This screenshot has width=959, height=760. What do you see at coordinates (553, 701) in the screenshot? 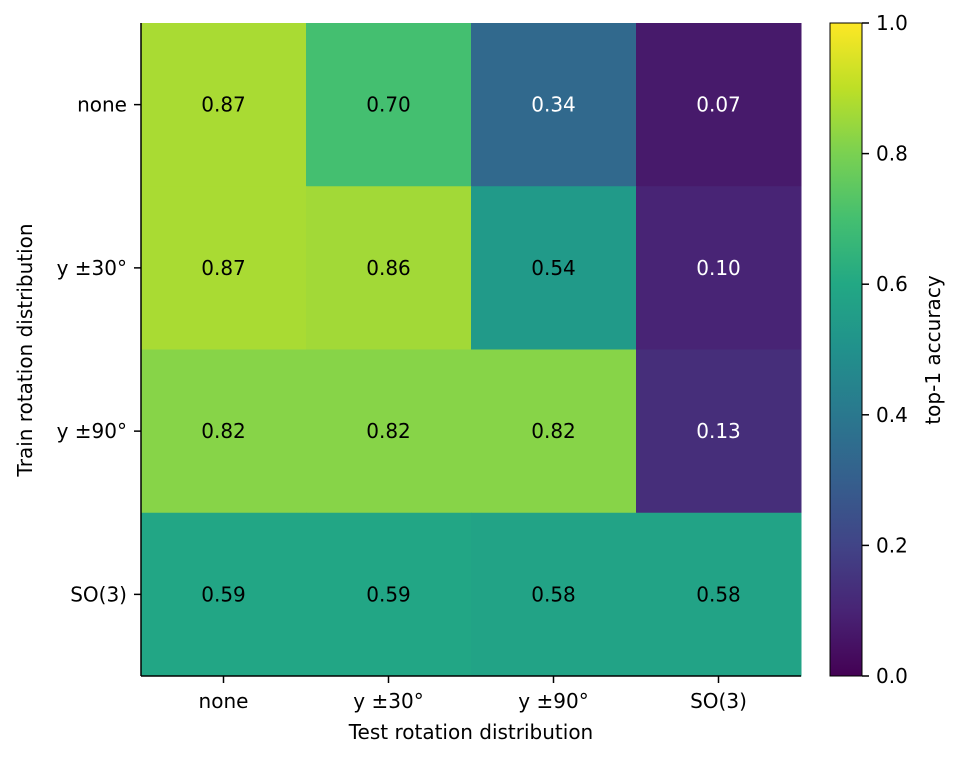
I see `x-tick-label: y ±90°` at bounding box center [553, 701].